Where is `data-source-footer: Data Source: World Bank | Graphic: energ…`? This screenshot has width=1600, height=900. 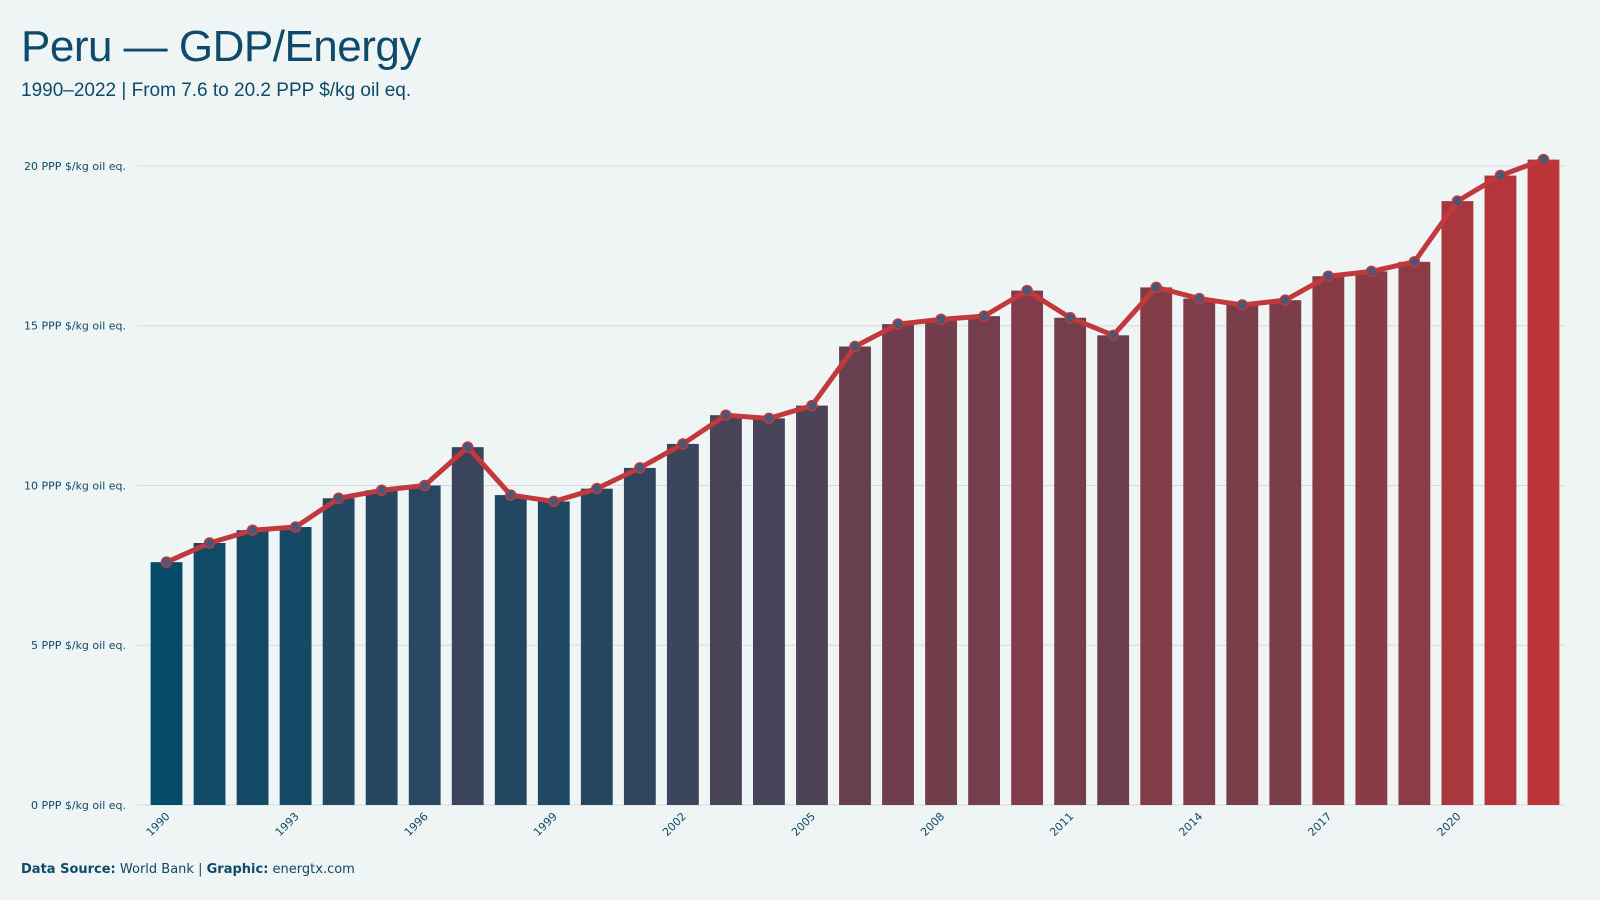
data-source-footer: Data Source: World Bank | Graphic: energ… is located at coordinates (188, 869).